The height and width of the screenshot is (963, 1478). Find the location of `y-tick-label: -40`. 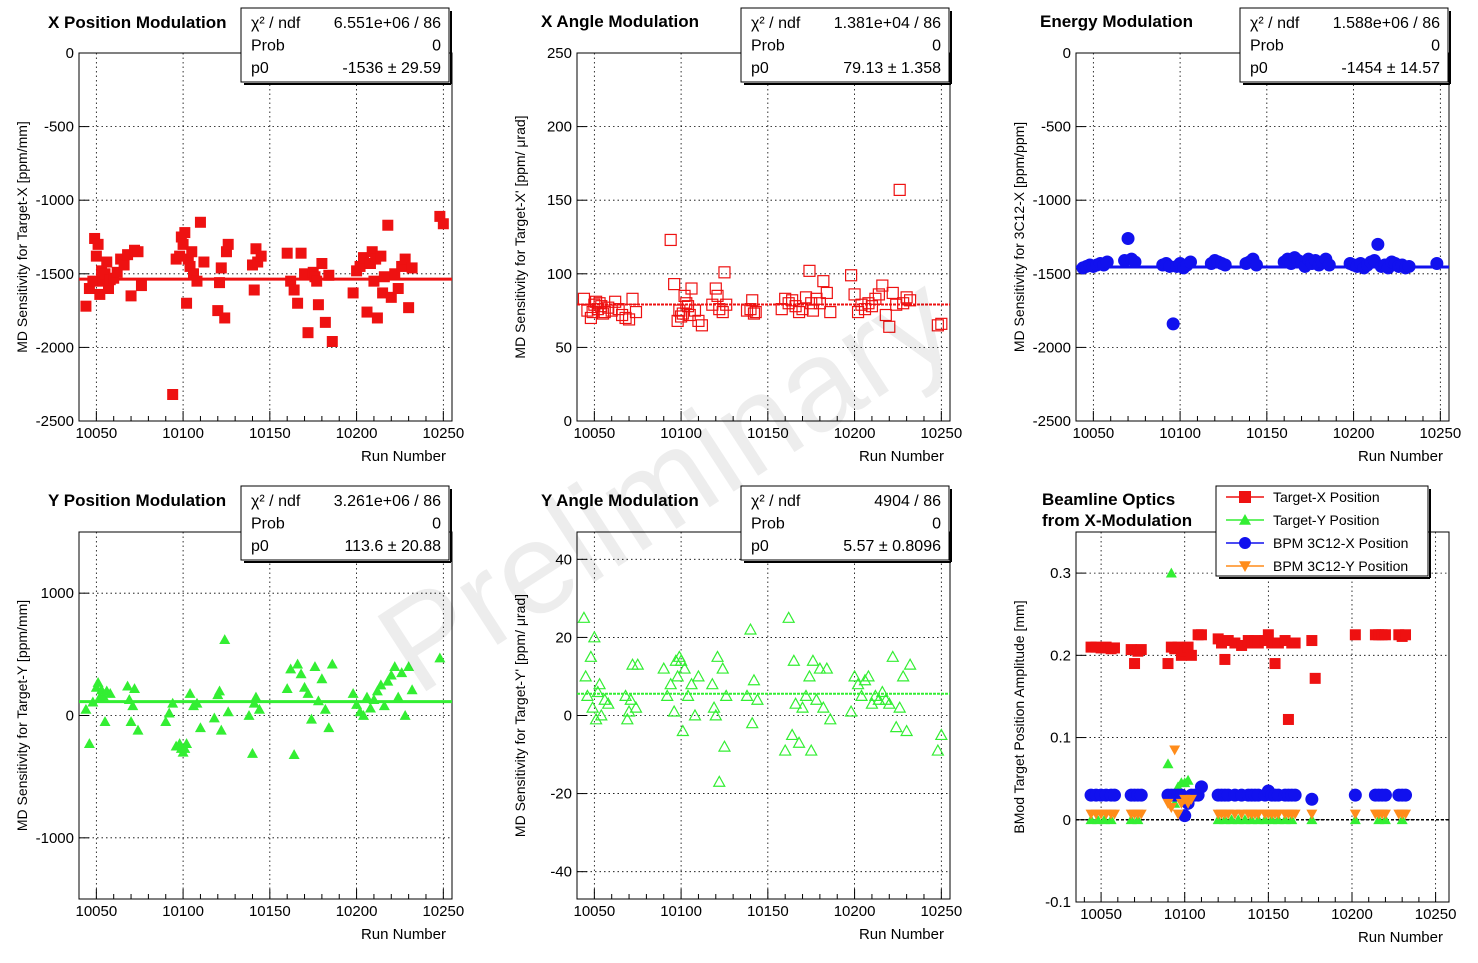

y-tick-label: -40 is located at coordinates (561, 872).